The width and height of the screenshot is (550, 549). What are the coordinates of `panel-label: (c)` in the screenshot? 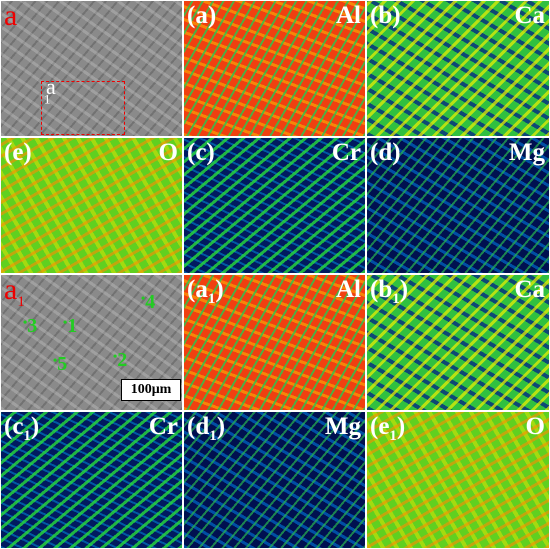 It's located at (201, 153).